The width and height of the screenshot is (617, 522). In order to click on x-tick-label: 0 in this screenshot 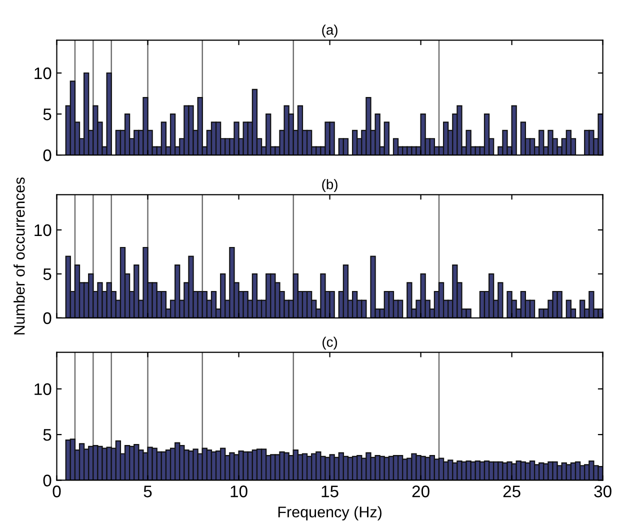, I will do `click(56, 492)`.